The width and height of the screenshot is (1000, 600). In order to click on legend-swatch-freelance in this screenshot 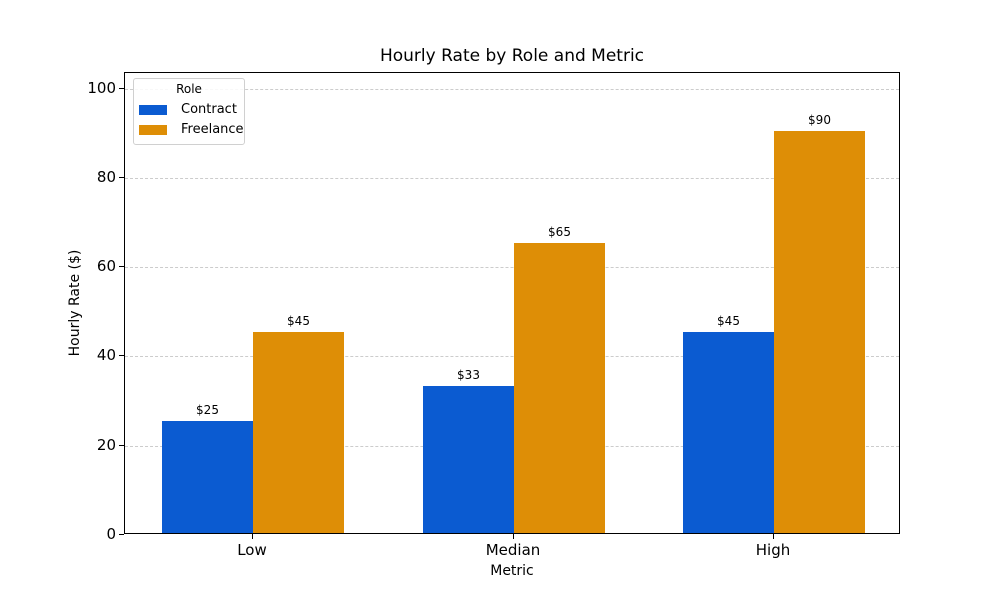, I will do `click(153, 129)`.